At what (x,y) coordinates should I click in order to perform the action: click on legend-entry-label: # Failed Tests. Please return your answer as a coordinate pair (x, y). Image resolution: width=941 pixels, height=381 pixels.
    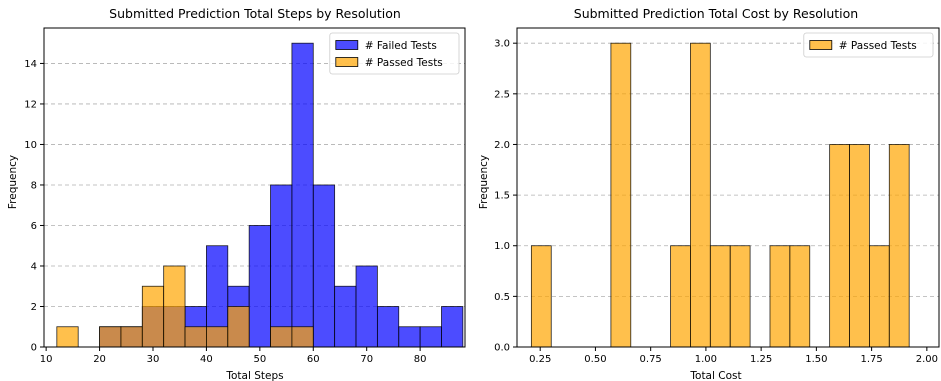
    Looking at the image, I should click on (401, 46).